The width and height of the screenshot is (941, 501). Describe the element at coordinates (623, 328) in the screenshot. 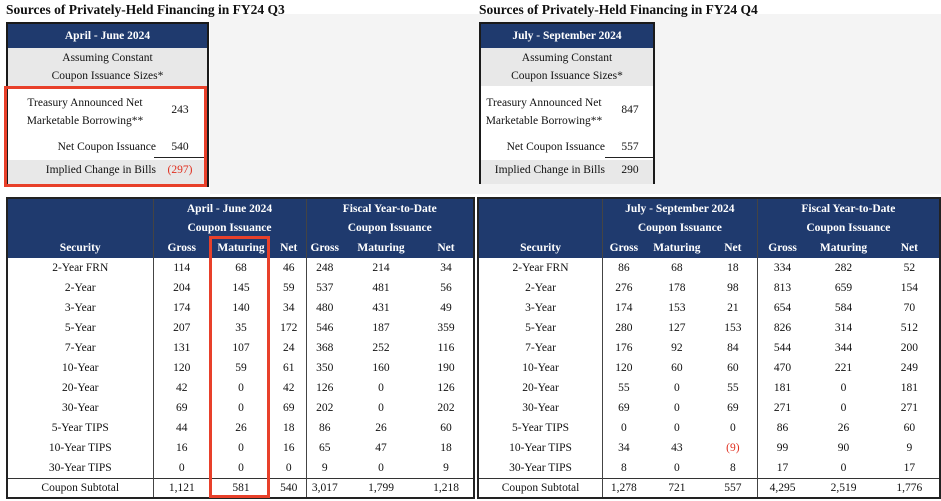

I see `table-cell: 280` at that location.